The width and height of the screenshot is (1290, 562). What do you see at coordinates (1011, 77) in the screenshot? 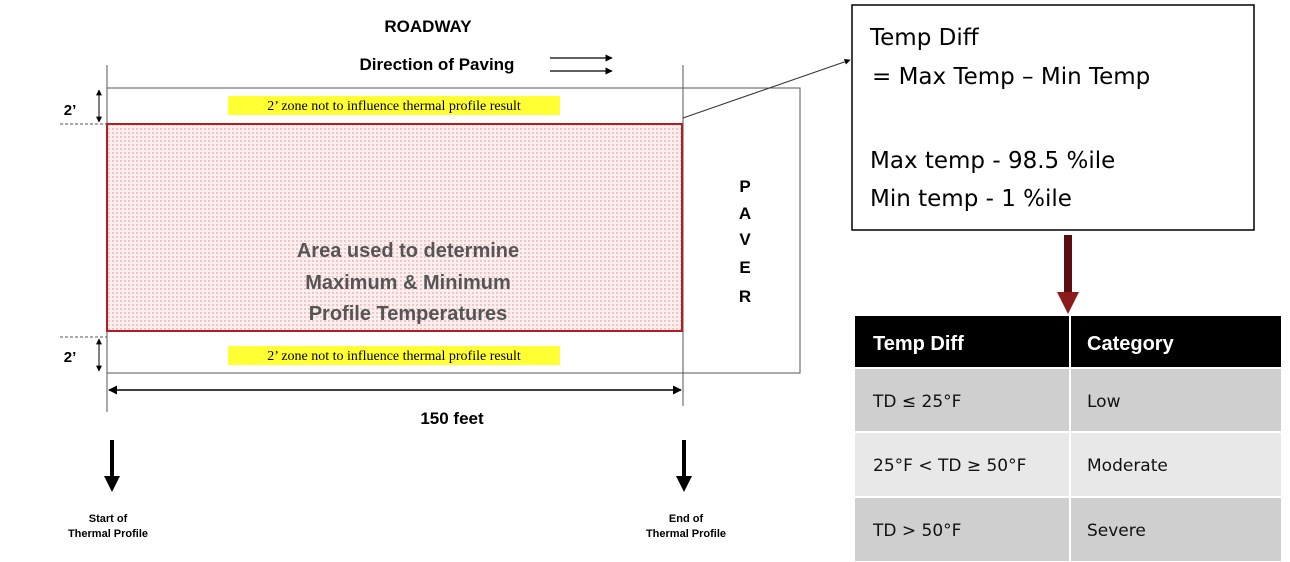
I see `formula-line: = Max Temp – Min Temp` at bounding box center [1011, 77].